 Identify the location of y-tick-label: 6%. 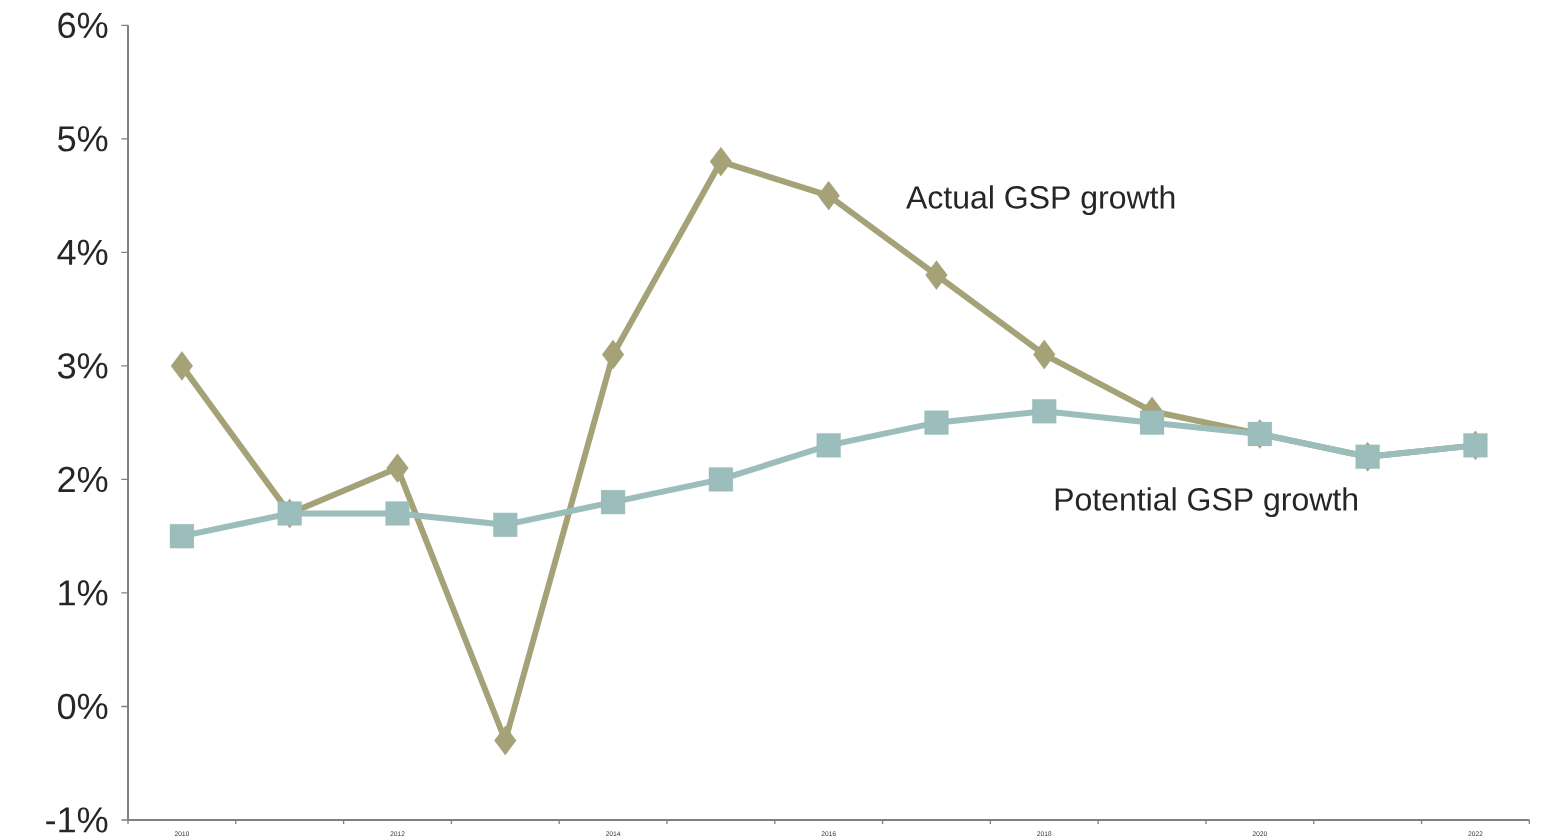
(83, 25).